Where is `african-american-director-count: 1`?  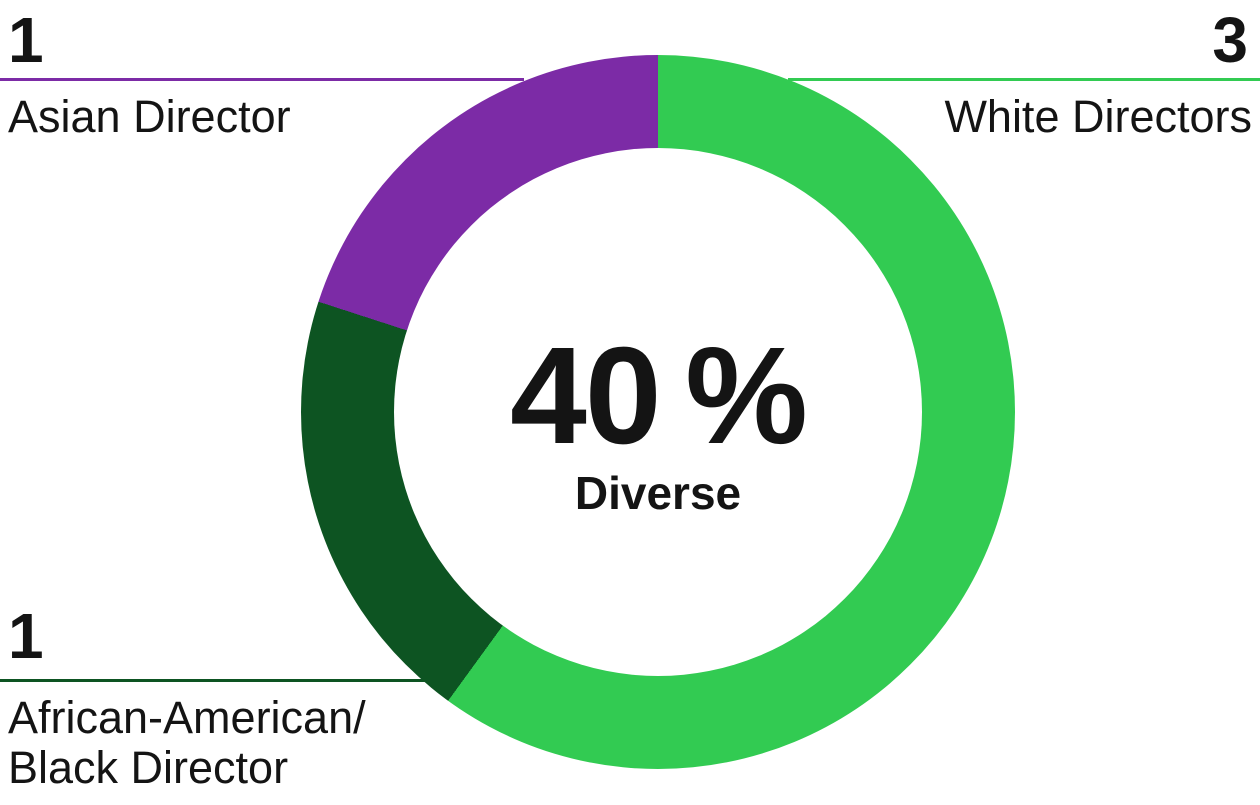
african-american-director-count: 1 is located at coordinates (26, 636).